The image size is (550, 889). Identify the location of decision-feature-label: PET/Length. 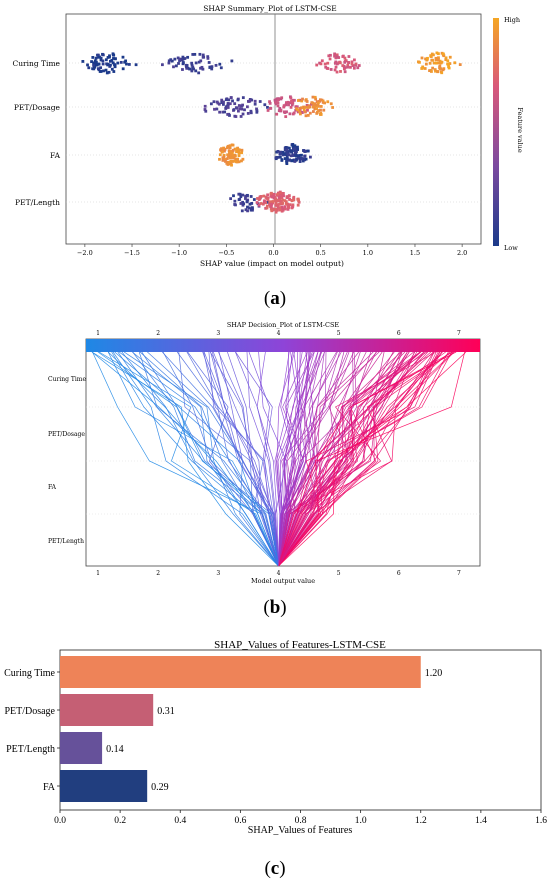
(66, 541).